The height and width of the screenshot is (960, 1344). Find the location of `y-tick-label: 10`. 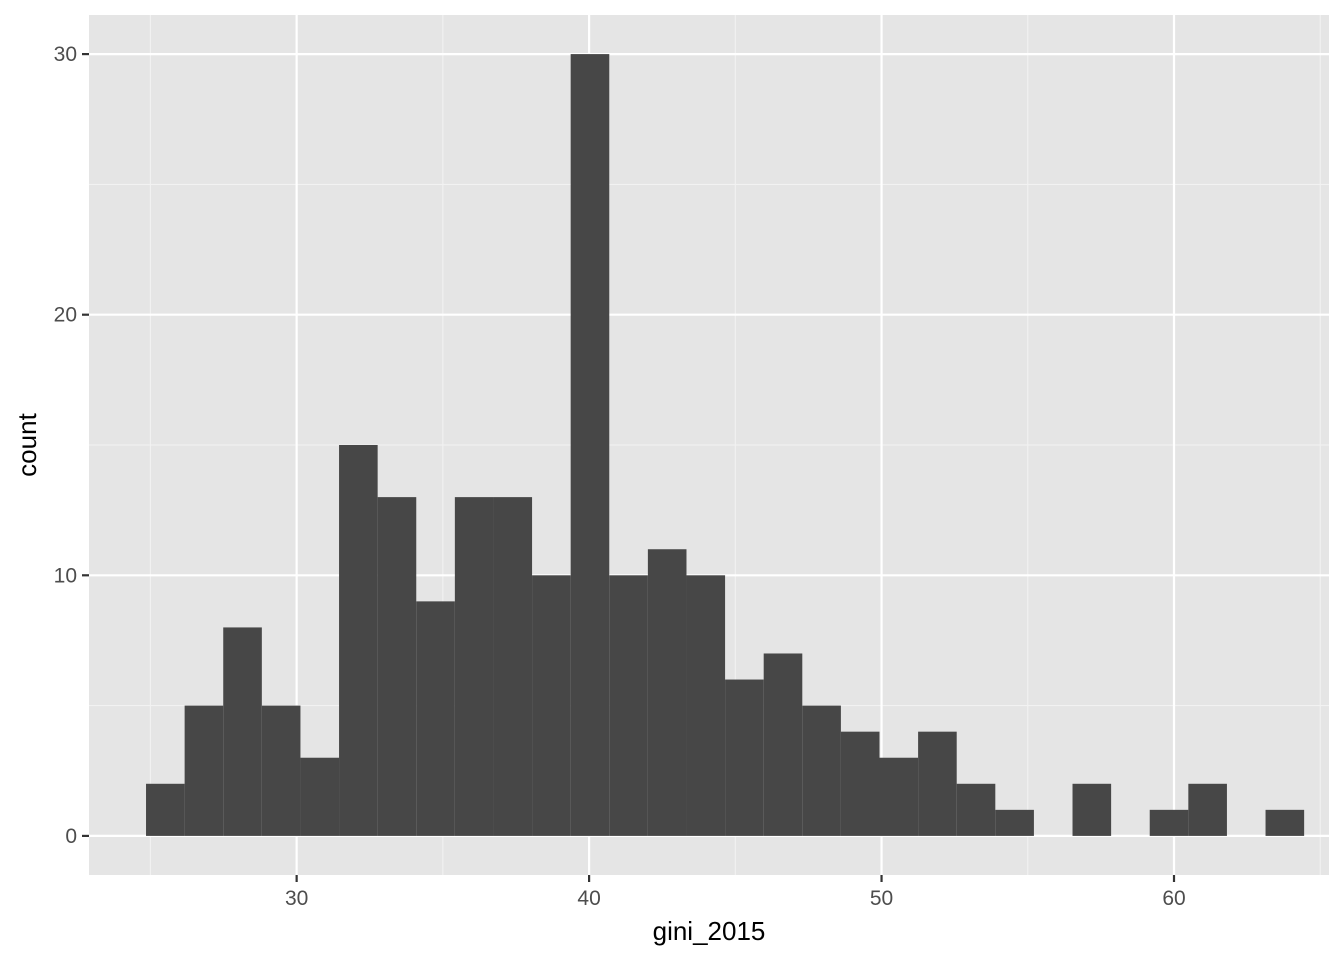

y-tick-label: 10 is located at coordinates (65, 575).